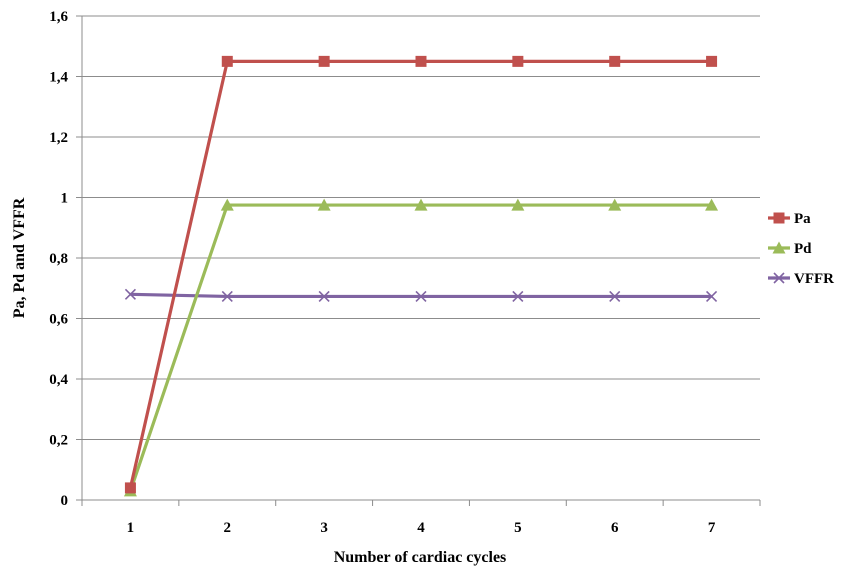 This screenshot has height=576, width=845. What do you see at coordinates (58, 380) in the screenshot?
I see `y-tick-label: 0,4` at bounding box center [58, 380].